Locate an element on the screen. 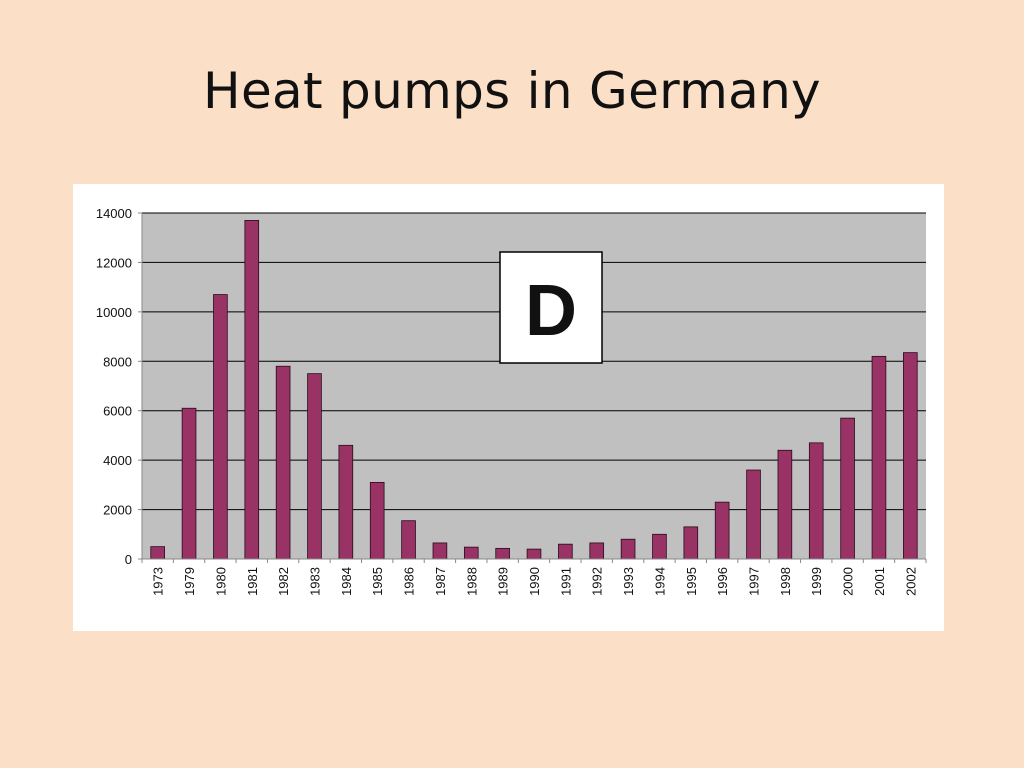 The height and width of the screenshot is (768, 1024). x-tick-label: 1982 is located at coordinates (283, 581).